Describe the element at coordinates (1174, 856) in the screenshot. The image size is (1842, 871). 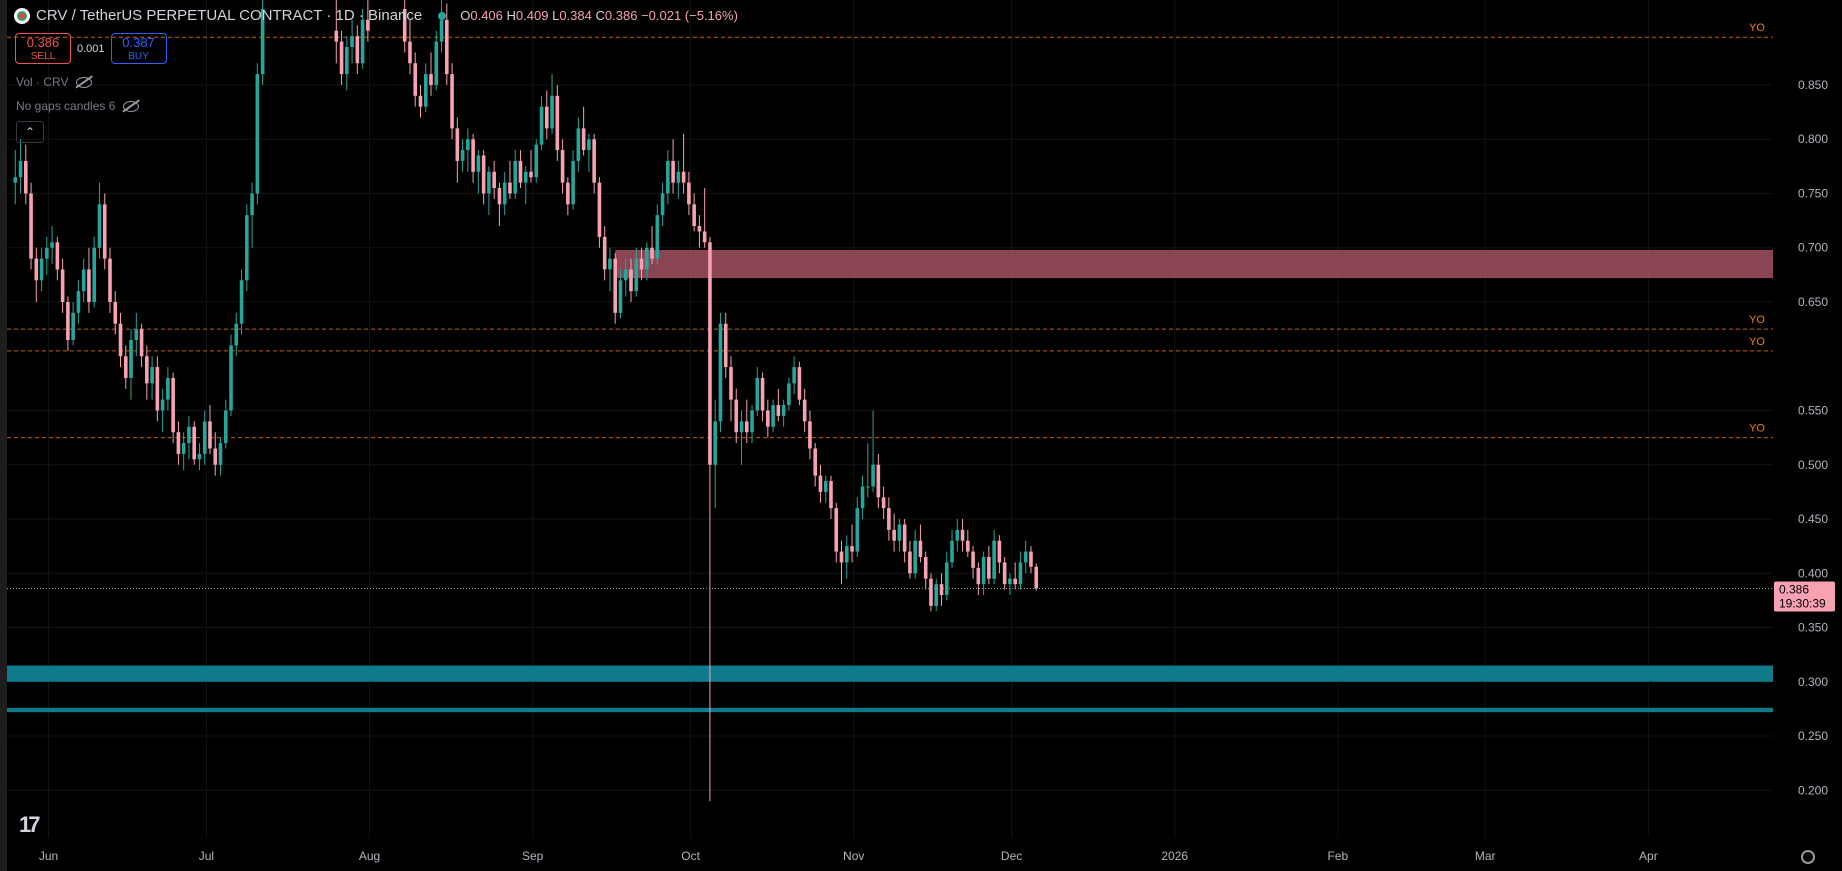
I see `time-tick-label: 2026` at that location.